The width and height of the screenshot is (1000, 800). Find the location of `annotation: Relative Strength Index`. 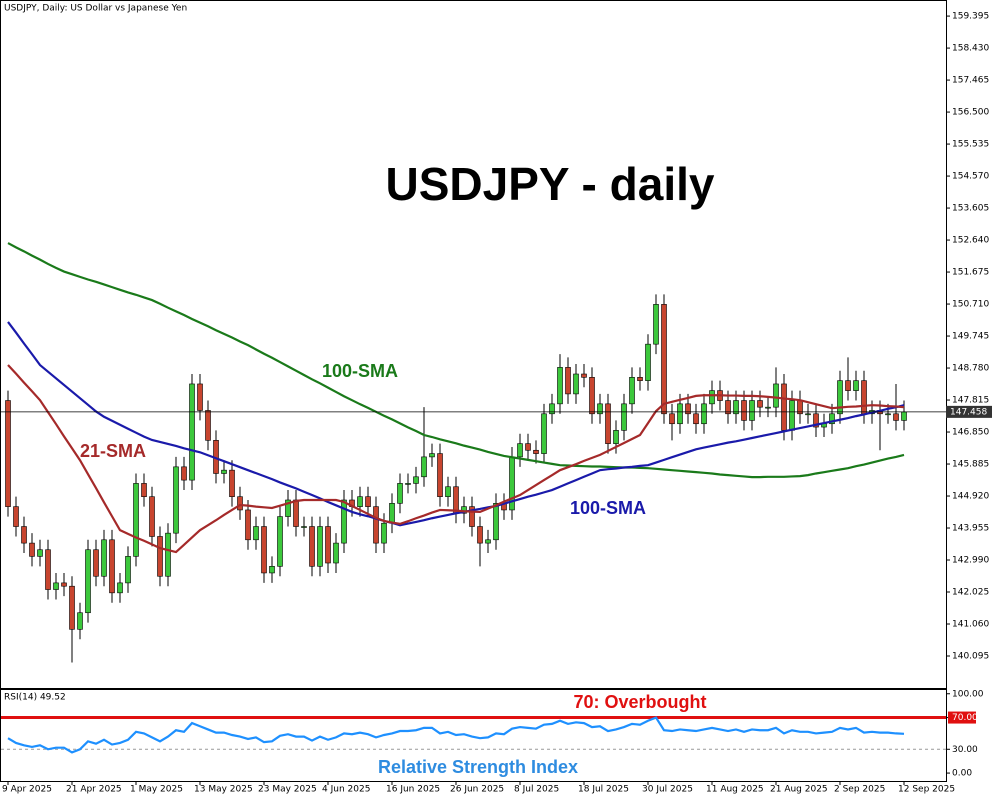

annotation: Relative Strength Index is located at coordinates (478, 767).